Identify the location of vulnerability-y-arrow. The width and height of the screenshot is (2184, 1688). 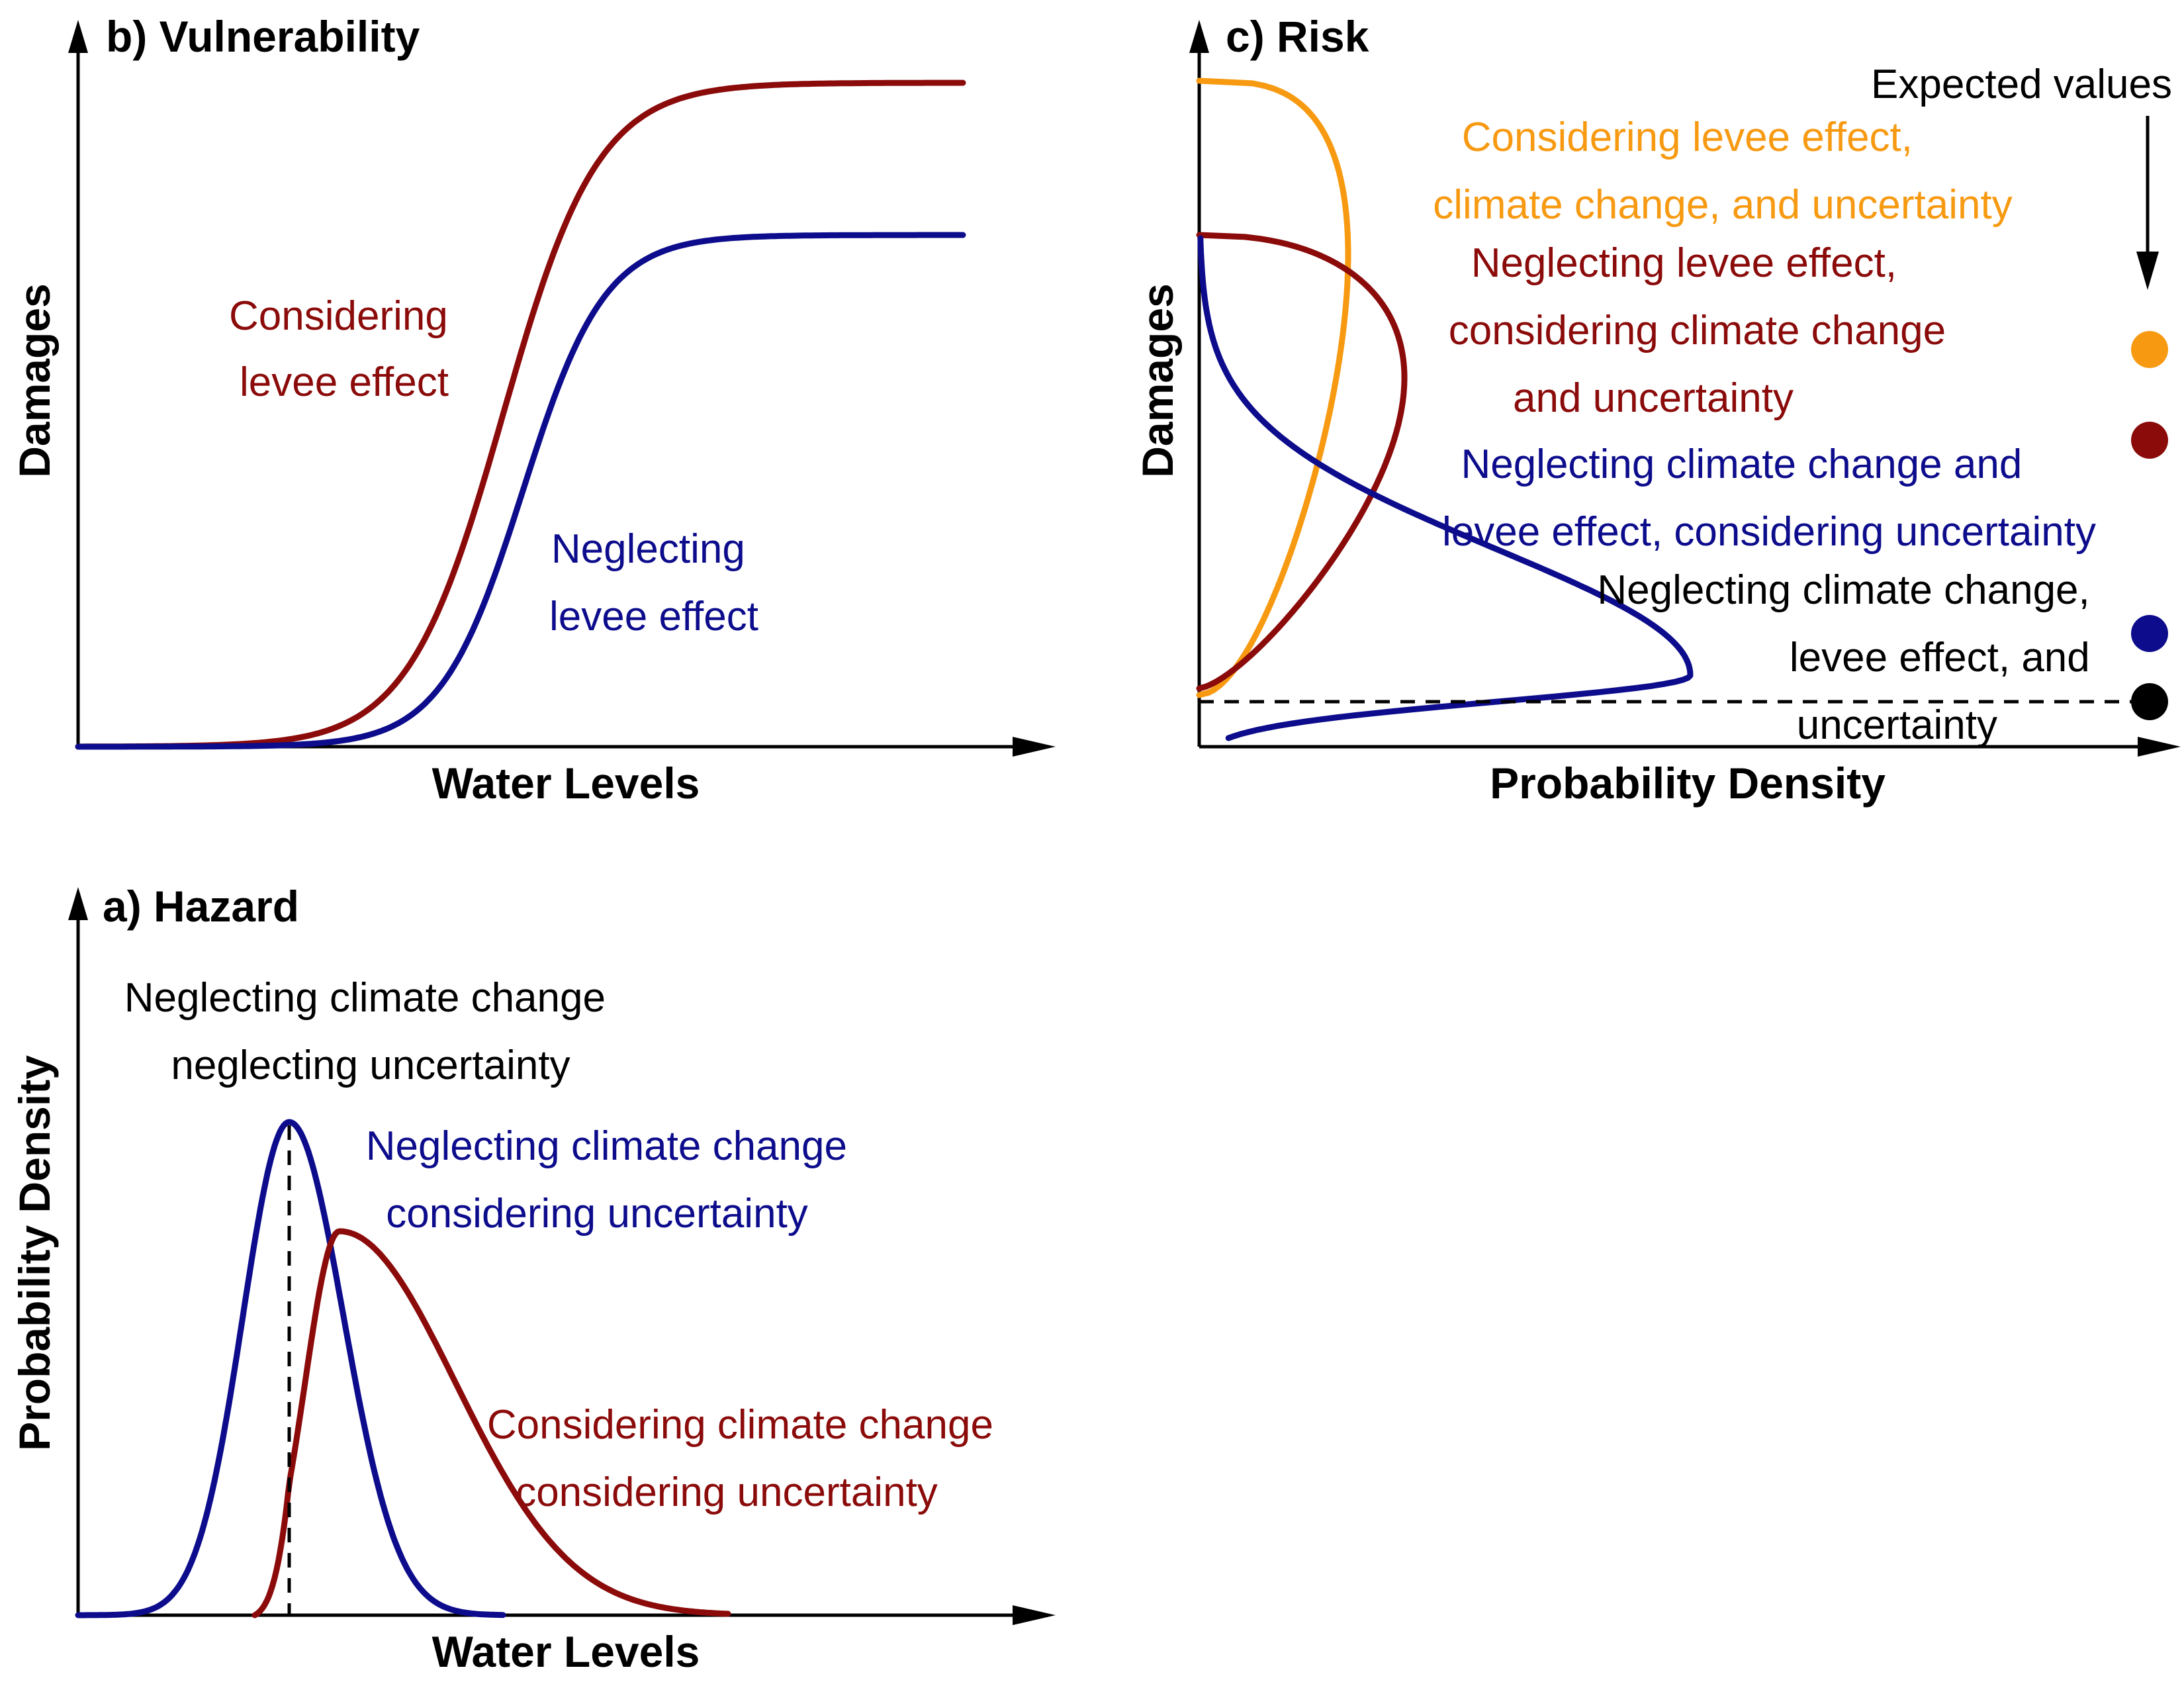
(78, 36).